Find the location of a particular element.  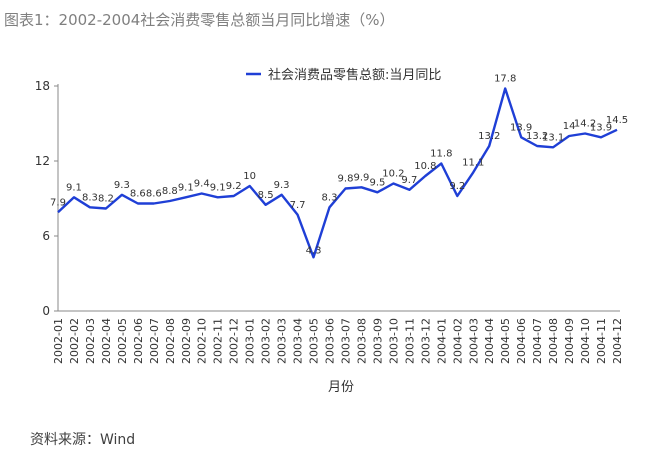

x-tick-label: 2002-03 is located at coordinates (90, 341).